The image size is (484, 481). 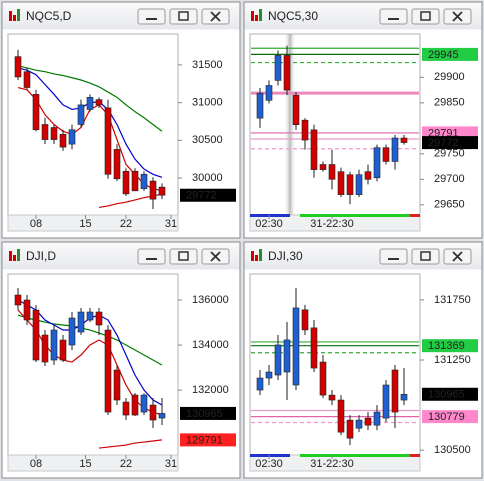 What do you see at coordinates (41, 256) in the screenshot?
I see `window-title: DJI,D` at bounding box center [41, 256].